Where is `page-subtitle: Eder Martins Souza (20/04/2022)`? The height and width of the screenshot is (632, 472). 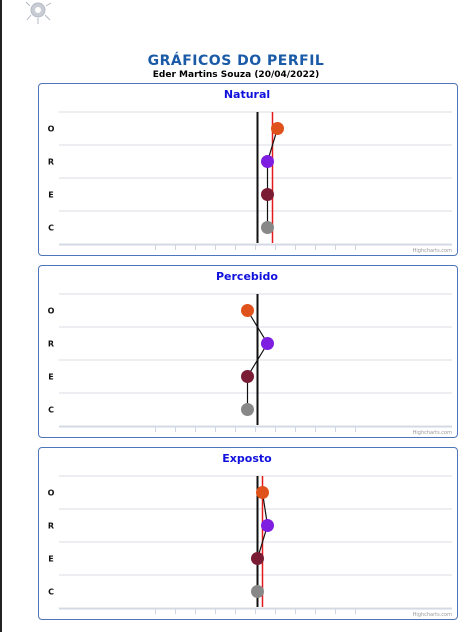
page-subtitle: Eder Martins Souza (20/04/2022) is located at coordinates (236, 75).